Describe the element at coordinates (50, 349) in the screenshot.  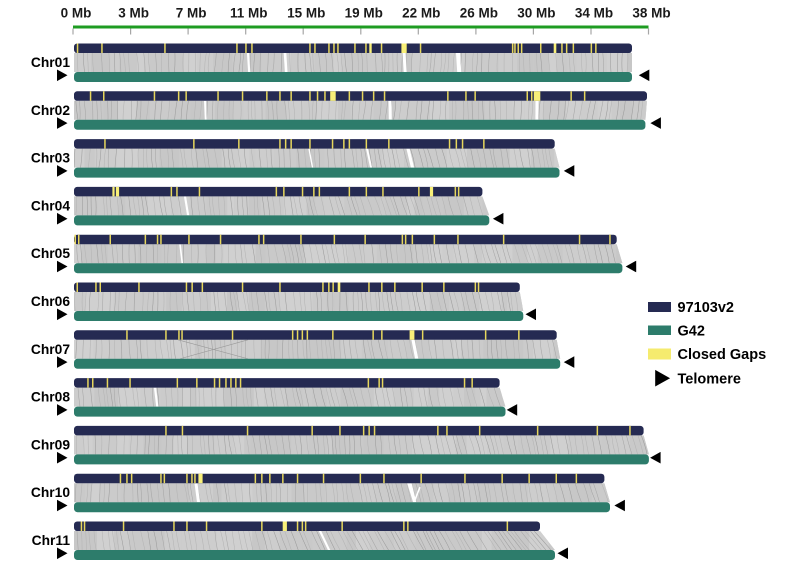
I see `svg-text: Chr07` at that location.